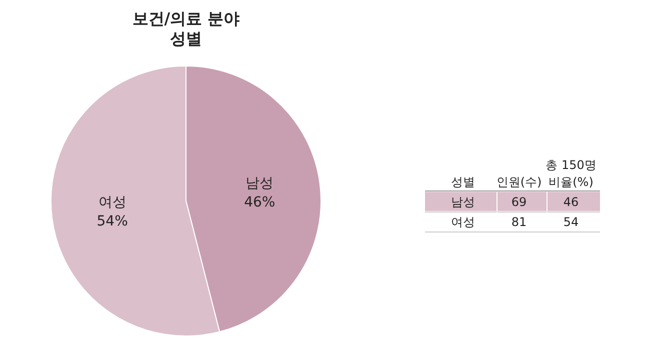  Describe the element at coordinates (571, 182) in the screenshot. I see `text: 비율(%)` at that location.